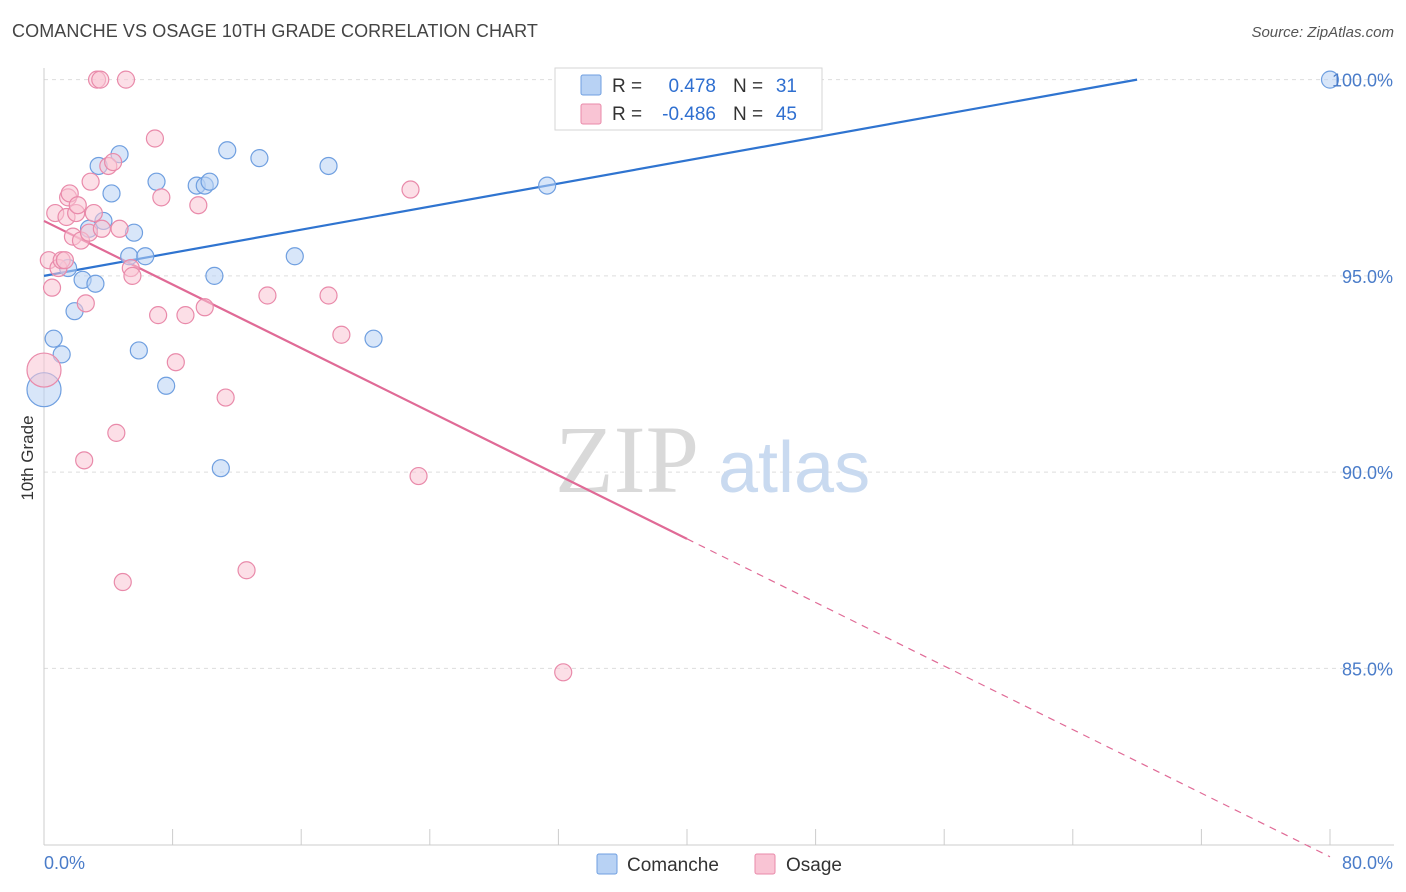  I want to click on legend-n-label-osage: N =, so click(748, 114).